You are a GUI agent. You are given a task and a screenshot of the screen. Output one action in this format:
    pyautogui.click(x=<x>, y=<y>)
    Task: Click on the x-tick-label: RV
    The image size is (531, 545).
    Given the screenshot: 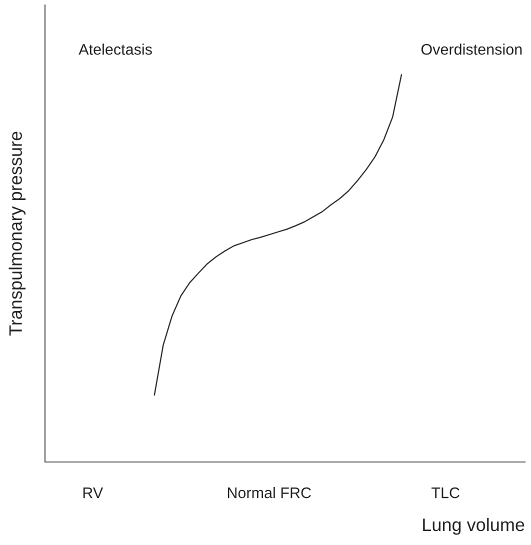 What is the action you would take?
    pyautogui.click(x=93, y=493)
    